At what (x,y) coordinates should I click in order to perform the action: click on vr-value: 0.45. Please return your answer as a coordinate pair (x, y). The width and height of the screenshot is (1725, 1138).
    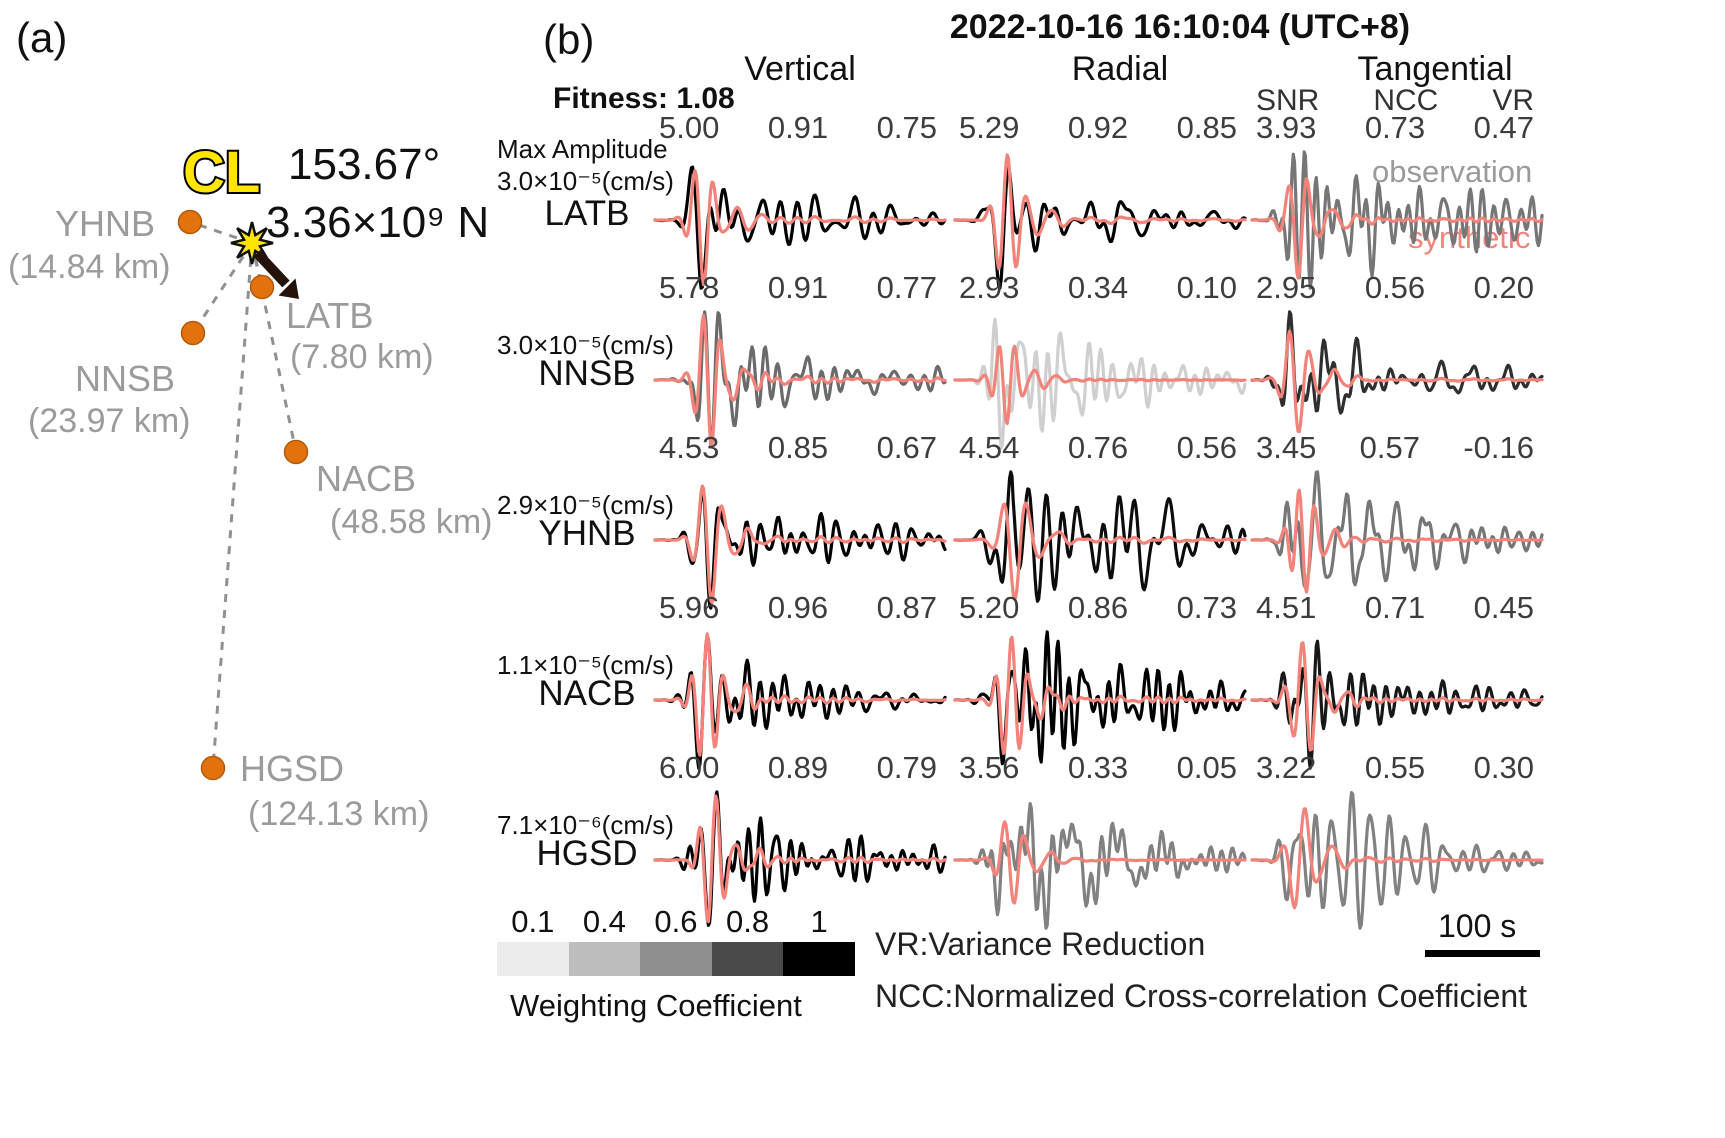
    Looking at the image, I should click on (1503, 607).